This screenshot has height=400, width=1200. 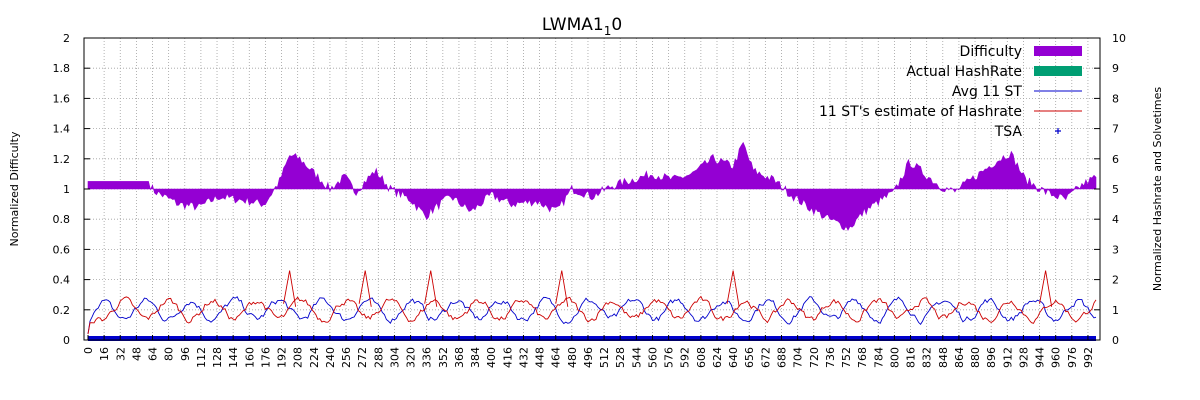 I want to click on x-tick-label: 528, so click(x=620, y=357).